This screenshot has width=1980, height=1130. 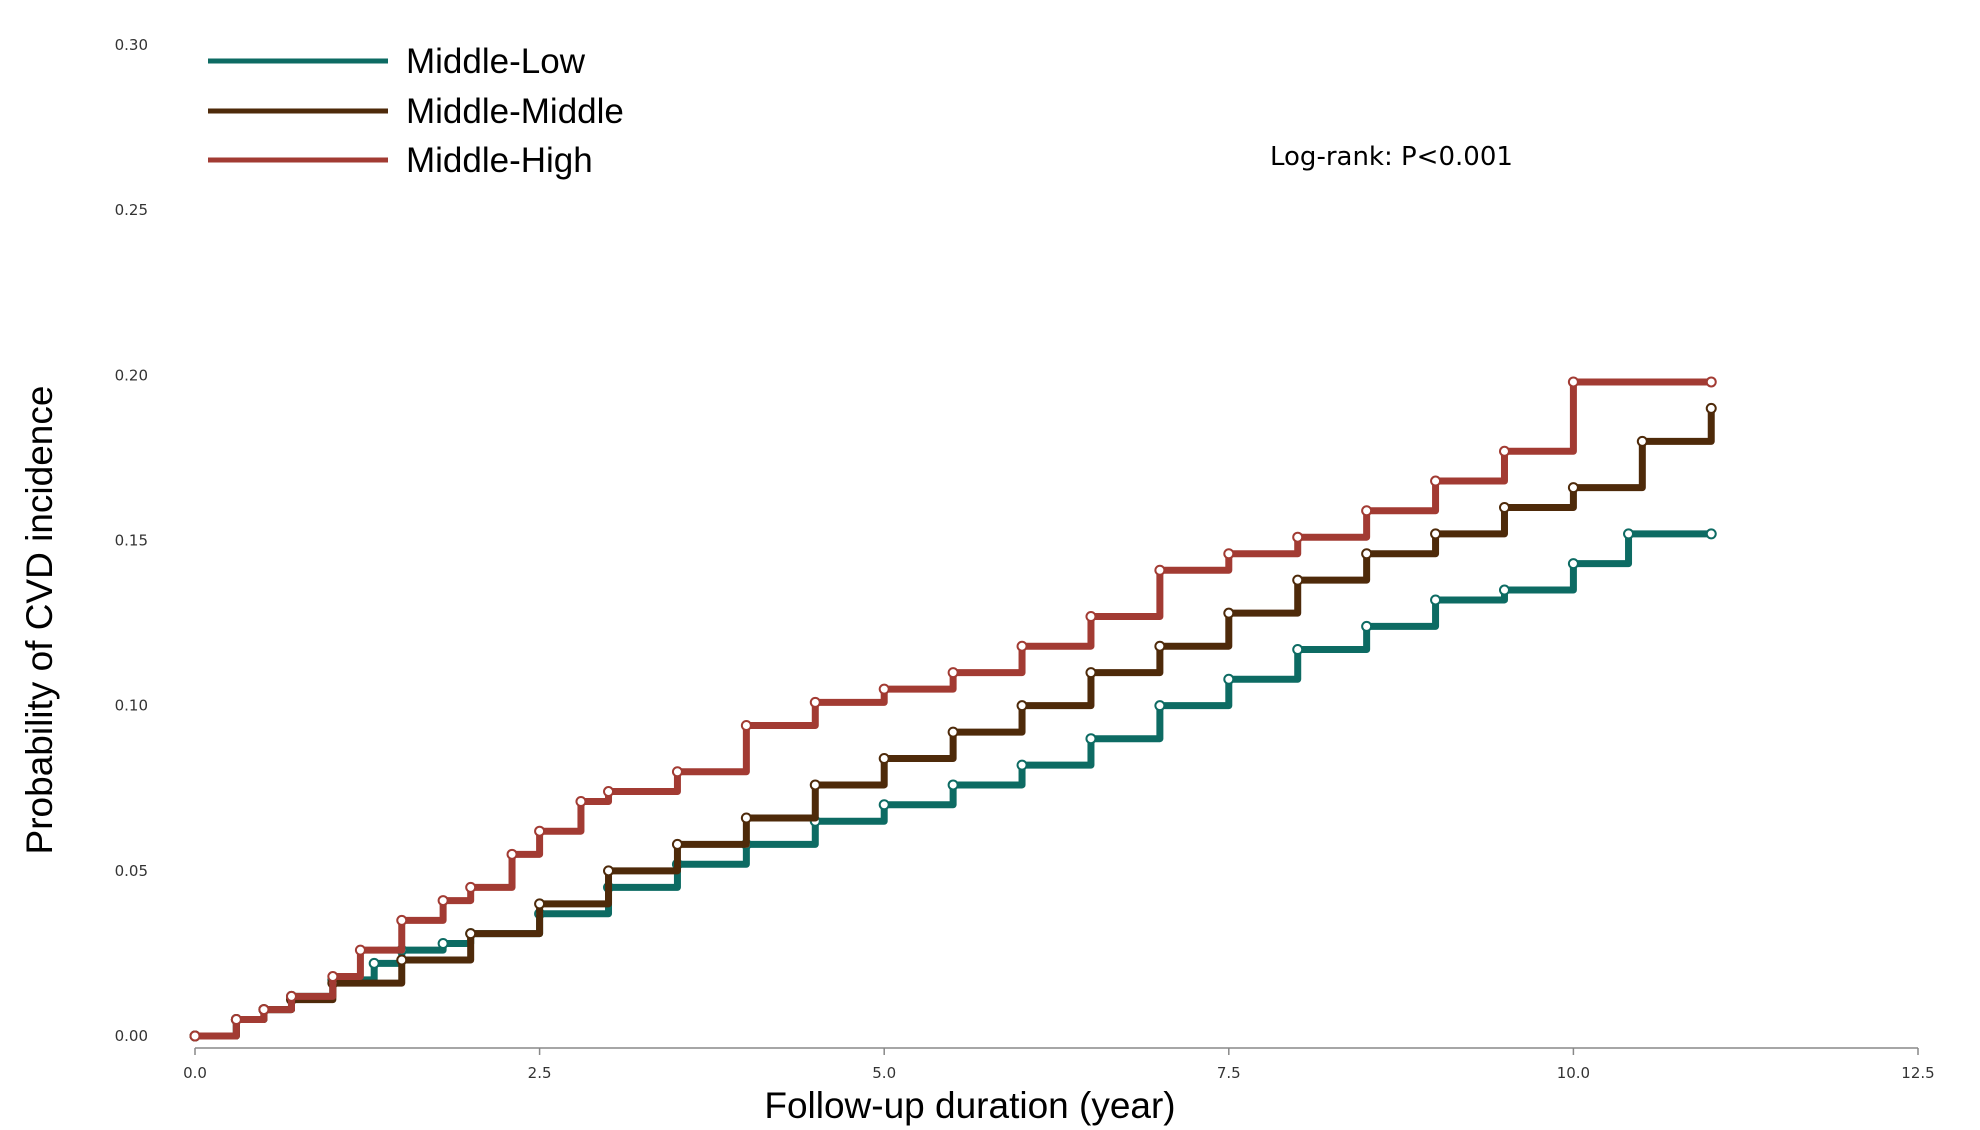 I want to click on x-axis-title: Follow-up duration (year), so click(x=969, y=1105).